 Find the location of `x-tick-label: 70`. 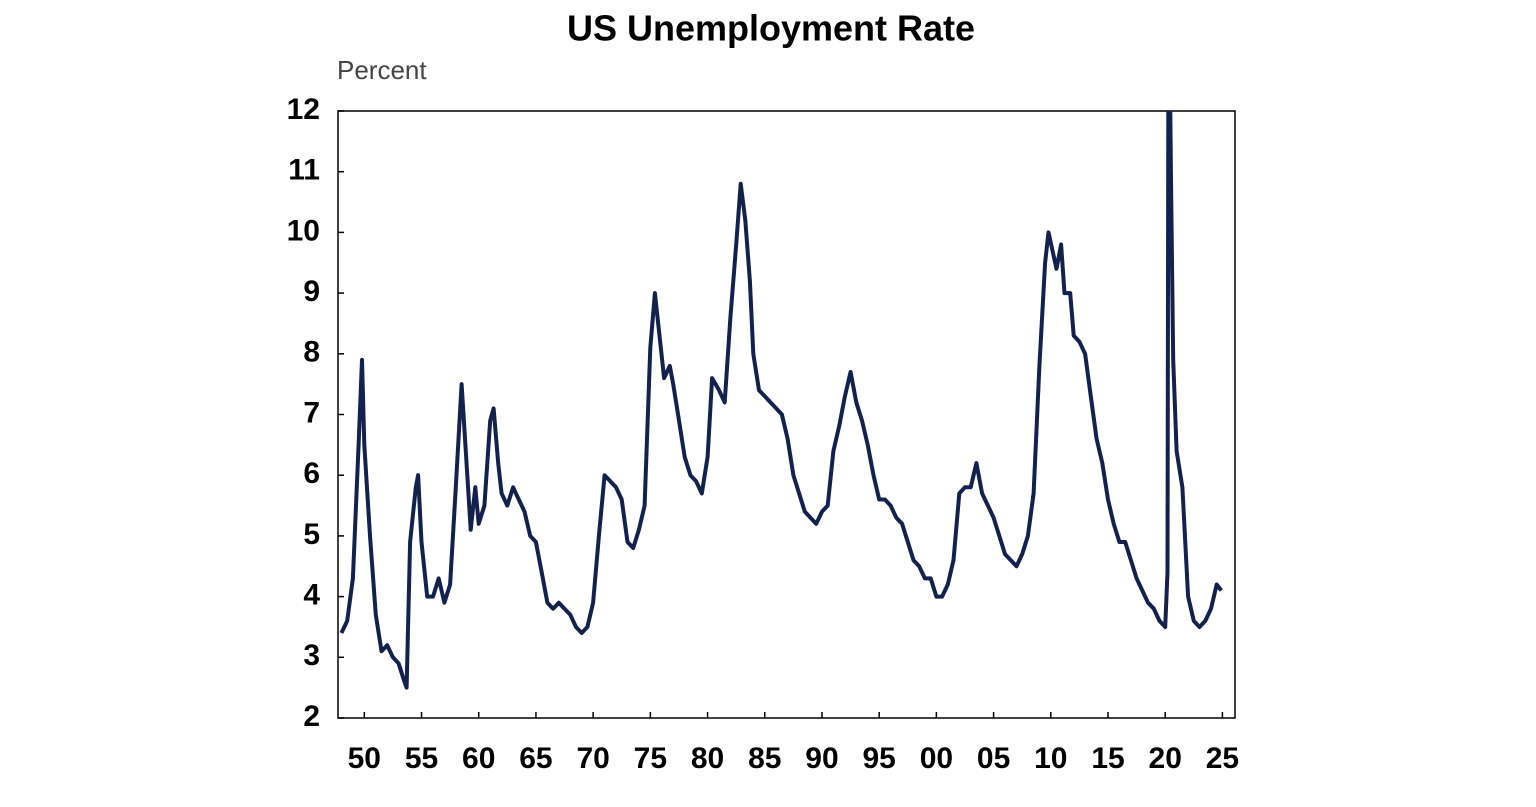

x-tick-label: 70 is located at coordinates (592, 758).